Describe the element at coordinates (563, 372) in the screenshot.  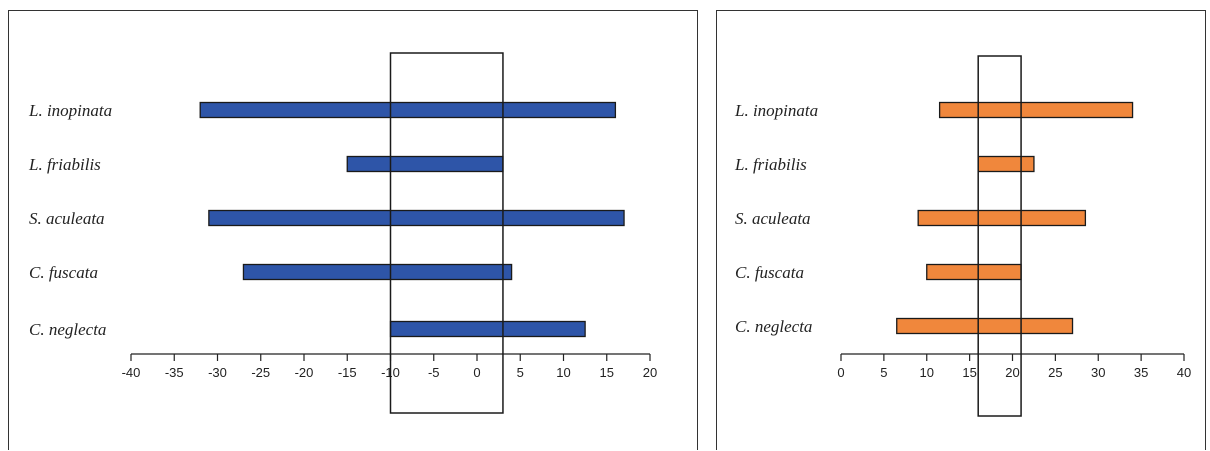
I see `left-tick-label-10: 10` at that location.